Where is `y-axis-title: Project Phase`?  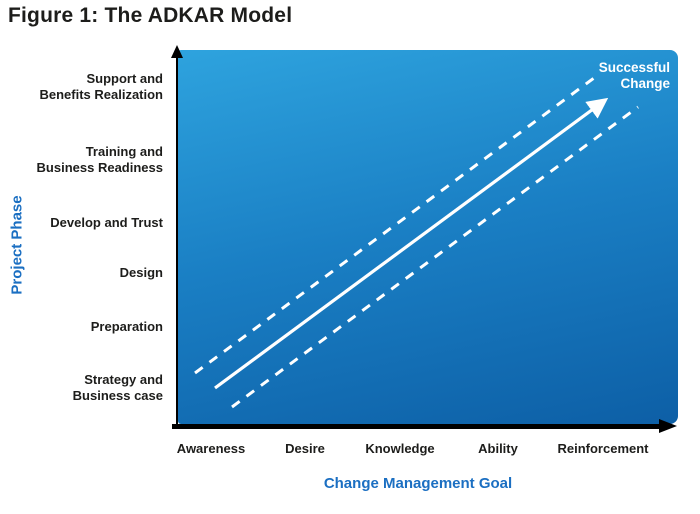 y-axis-title: Project Phase is located at coordinates (17, 245).